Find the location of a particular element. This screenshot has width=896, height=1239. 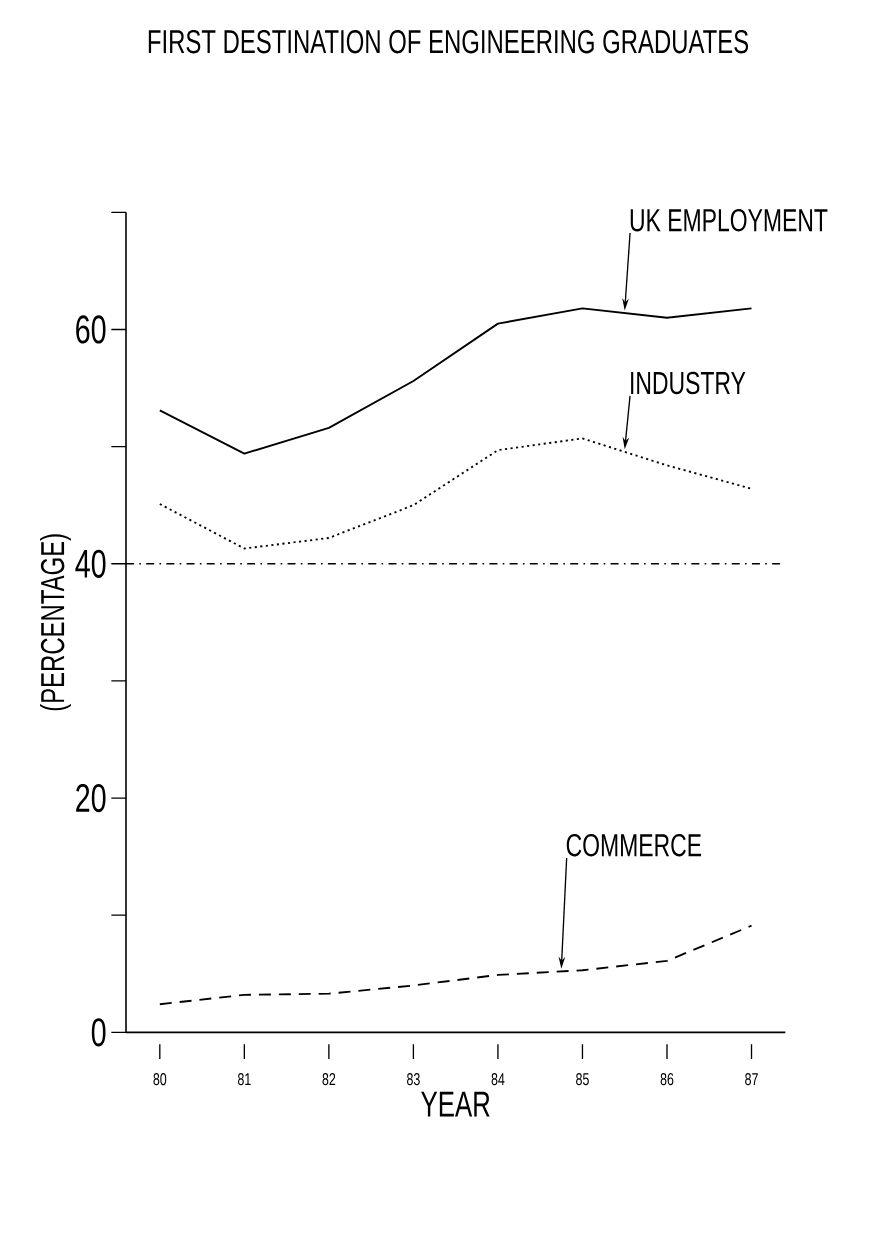

series-label: INDUSTRY is located at coordinates (688, 383).